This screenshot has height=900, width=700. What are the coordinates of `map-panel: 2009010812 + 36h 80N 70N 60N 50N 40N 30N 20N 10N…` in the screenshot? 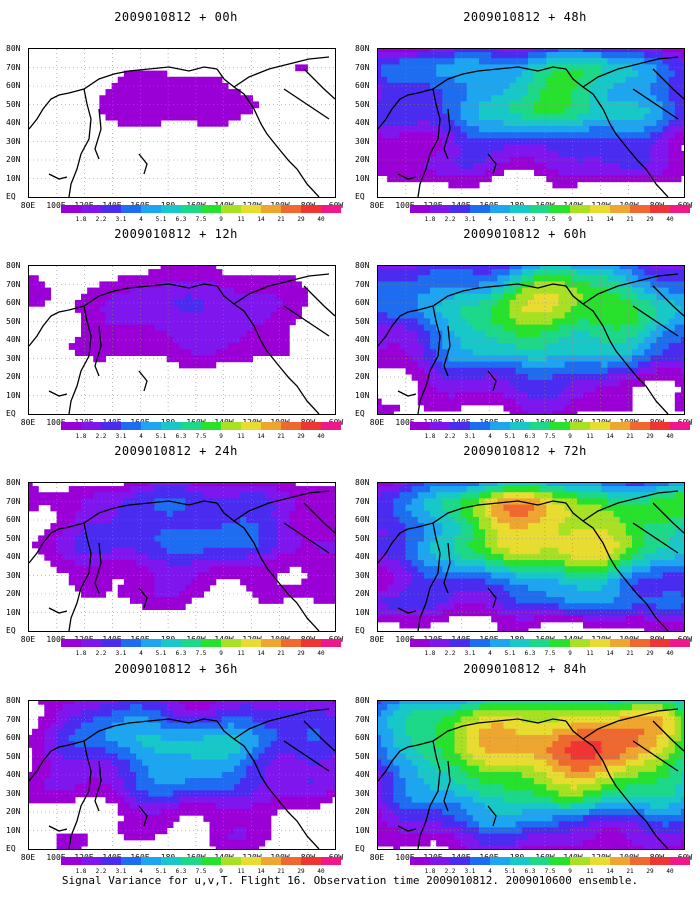 It's located at (176, 767).